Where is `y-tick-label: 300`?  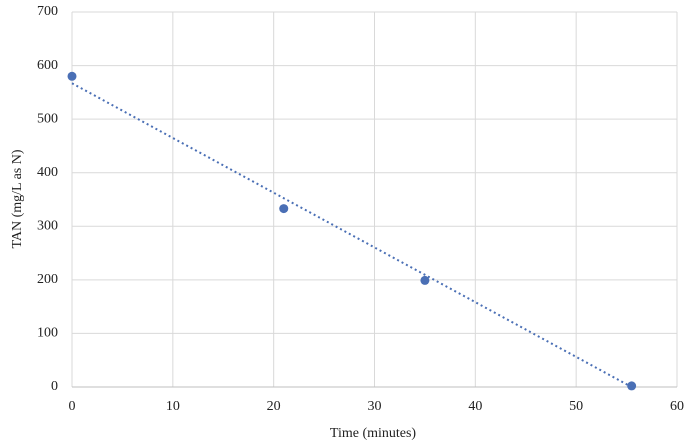
y-tick-label: 300 is located at coordinates (47, 226).